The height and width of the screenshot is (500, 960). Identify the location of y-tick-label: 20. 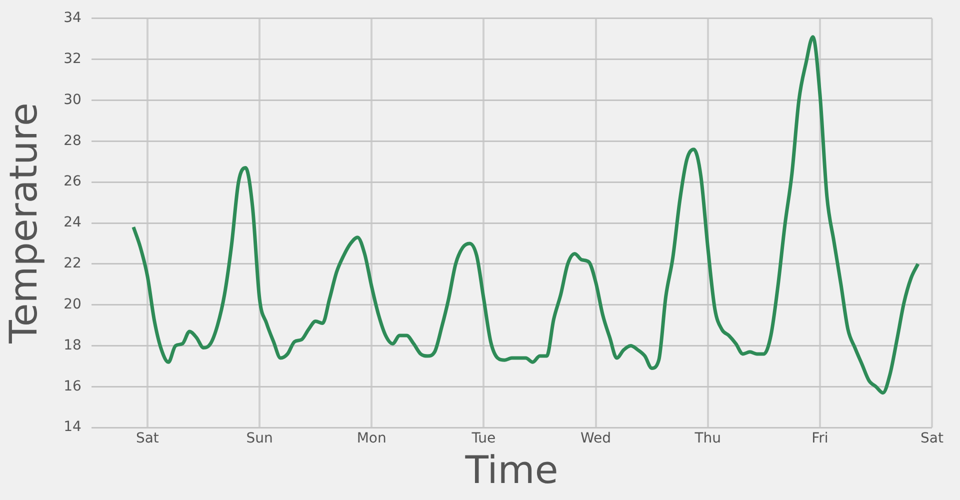
(73, 304).